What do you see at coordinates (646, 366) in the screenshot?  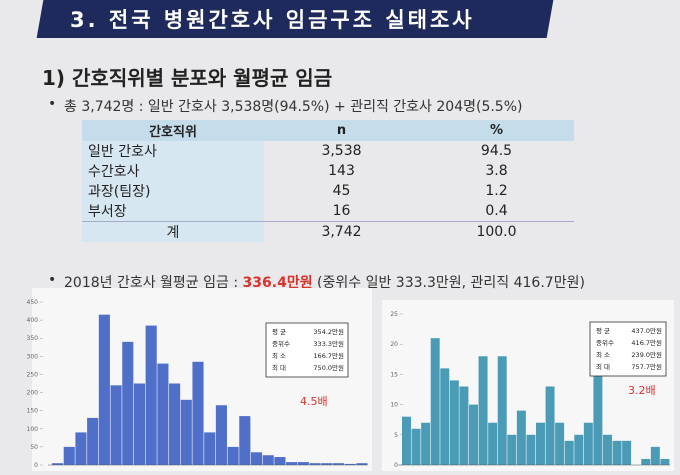 I see `stat-value: 757.7만원` at bounding box center [646, 366].